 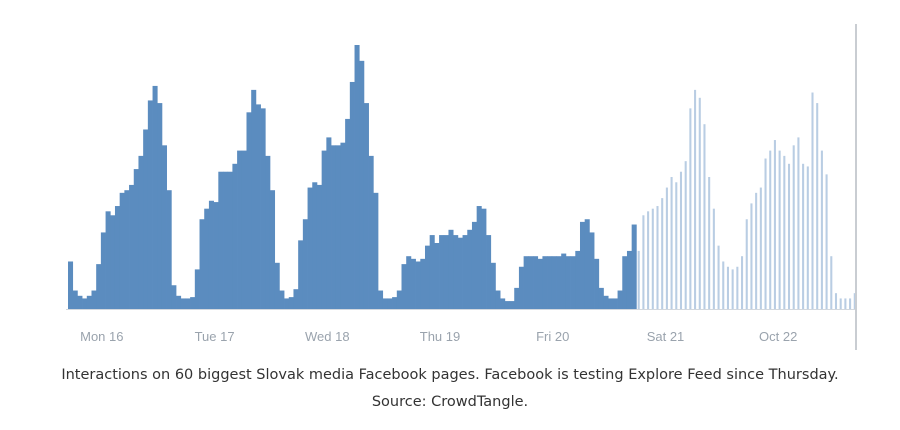 I want to click on x-tick-label: Sat 21, so click(x=666, y=336).